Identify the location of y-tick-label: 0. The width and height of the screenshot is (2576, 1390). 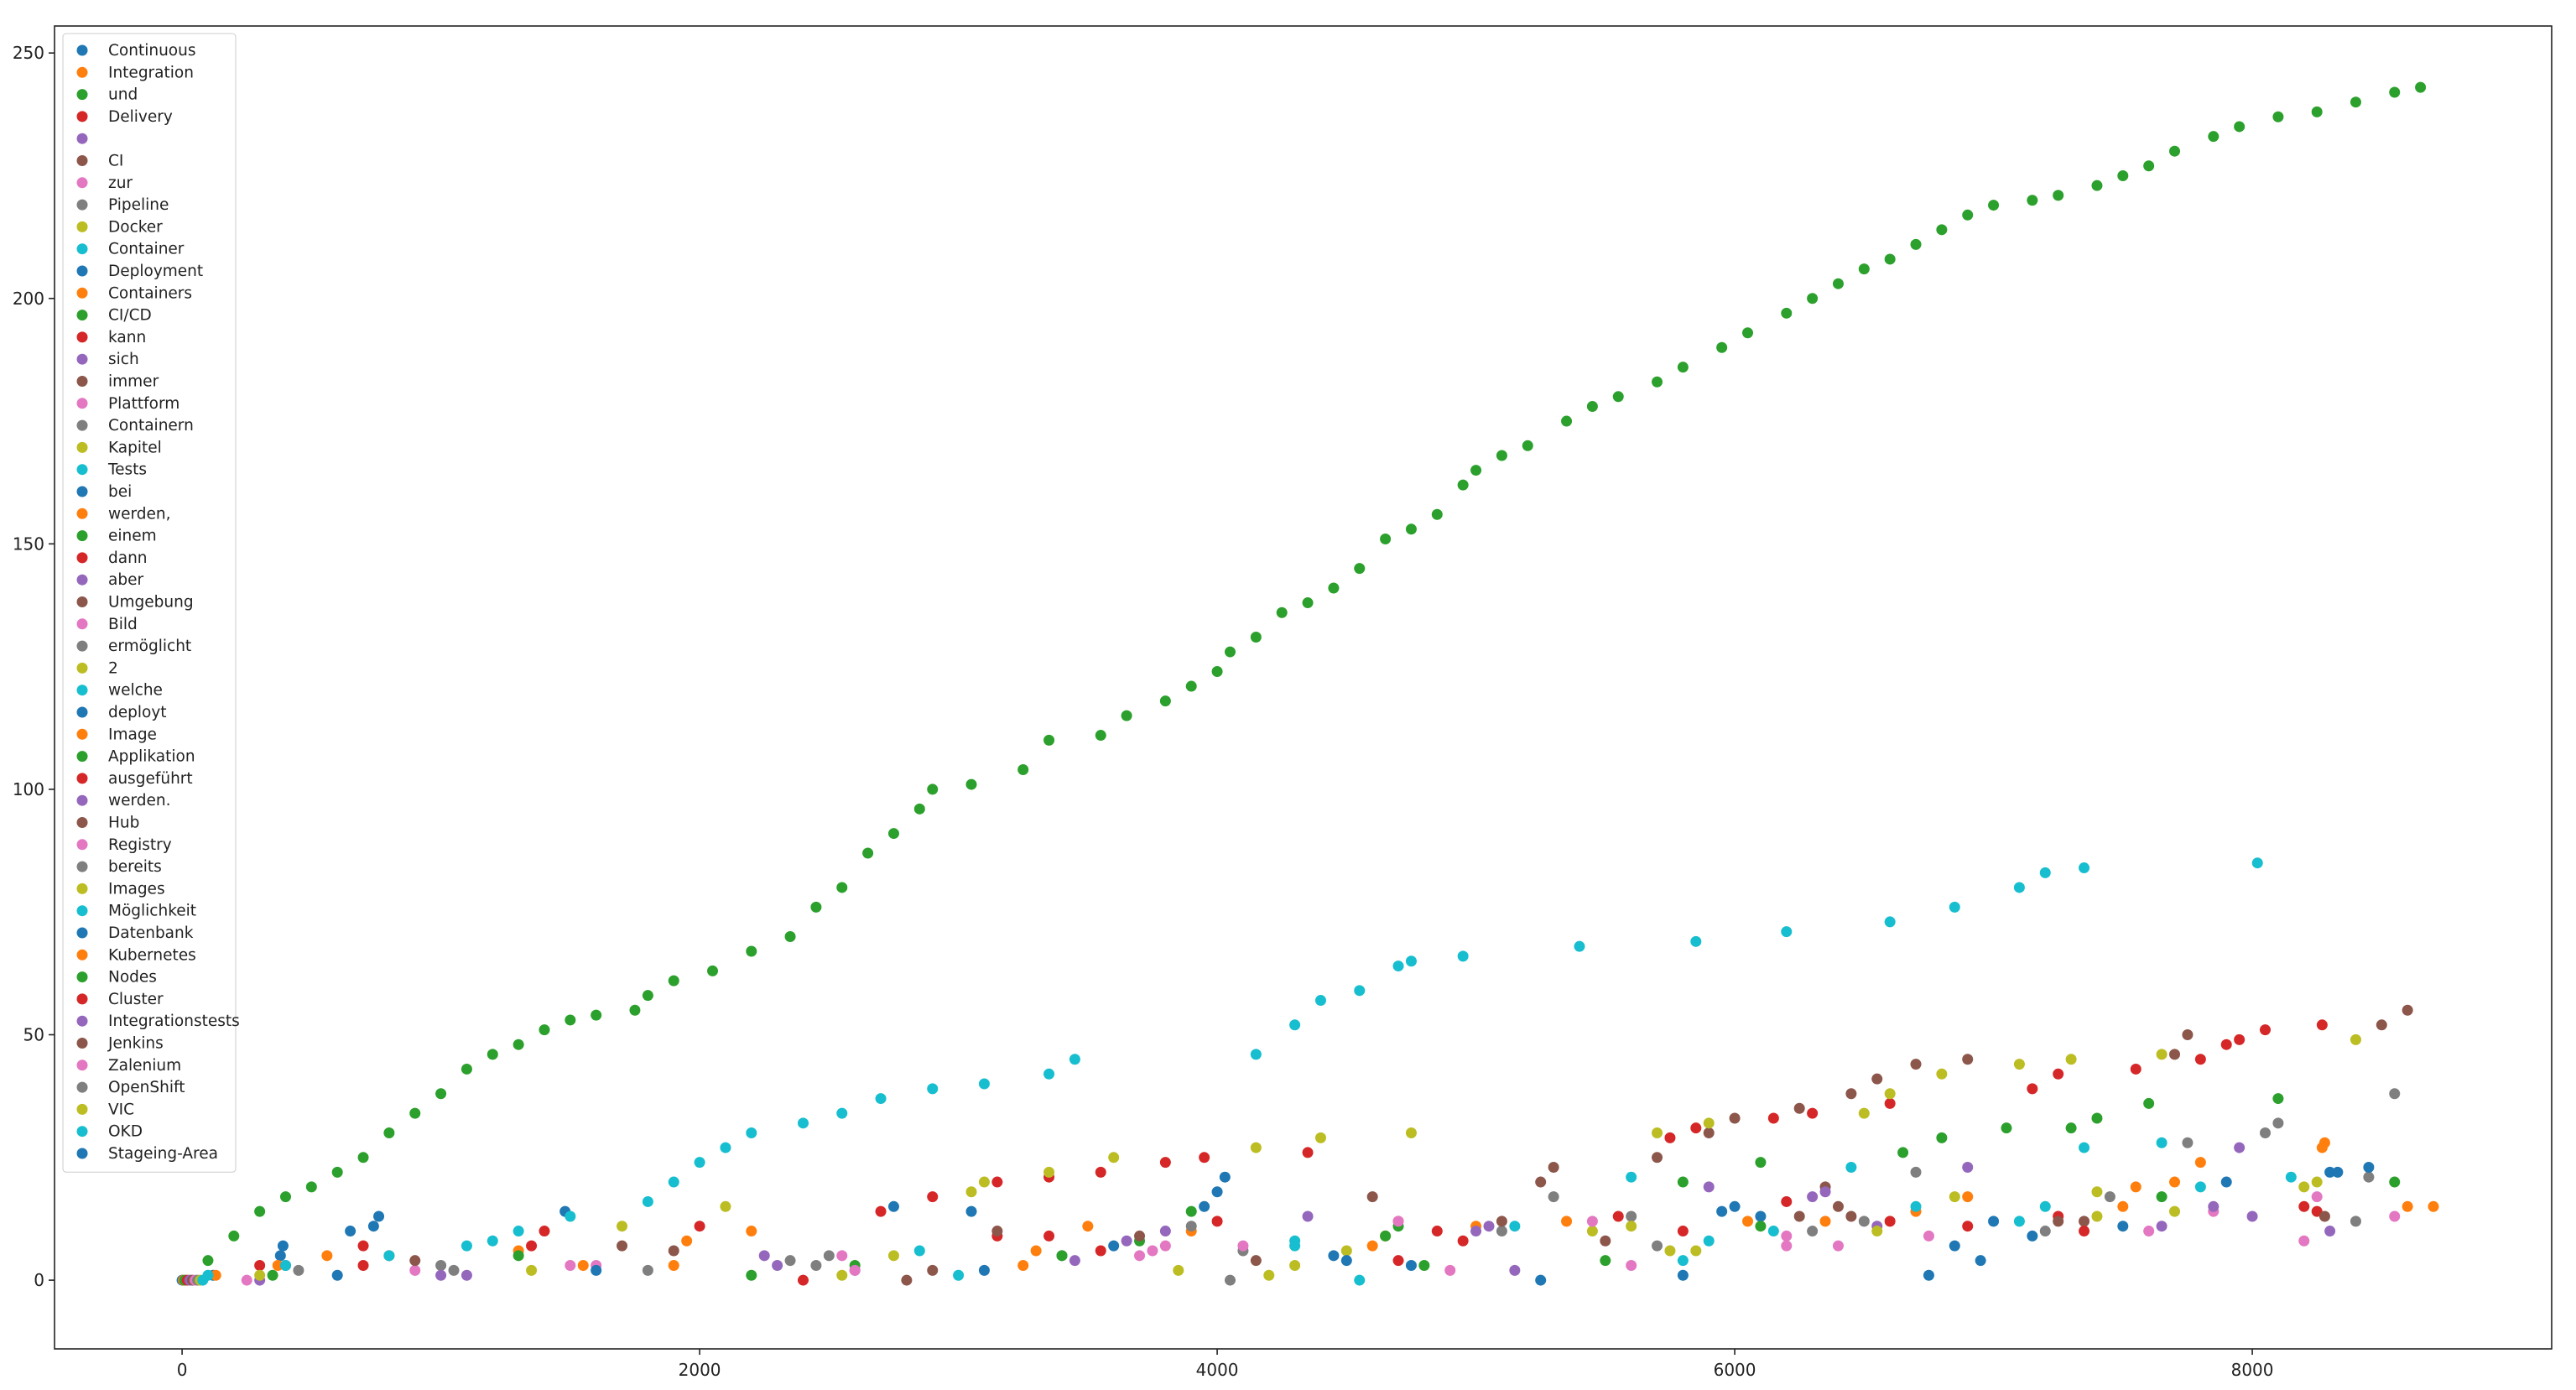
(39, 1280).